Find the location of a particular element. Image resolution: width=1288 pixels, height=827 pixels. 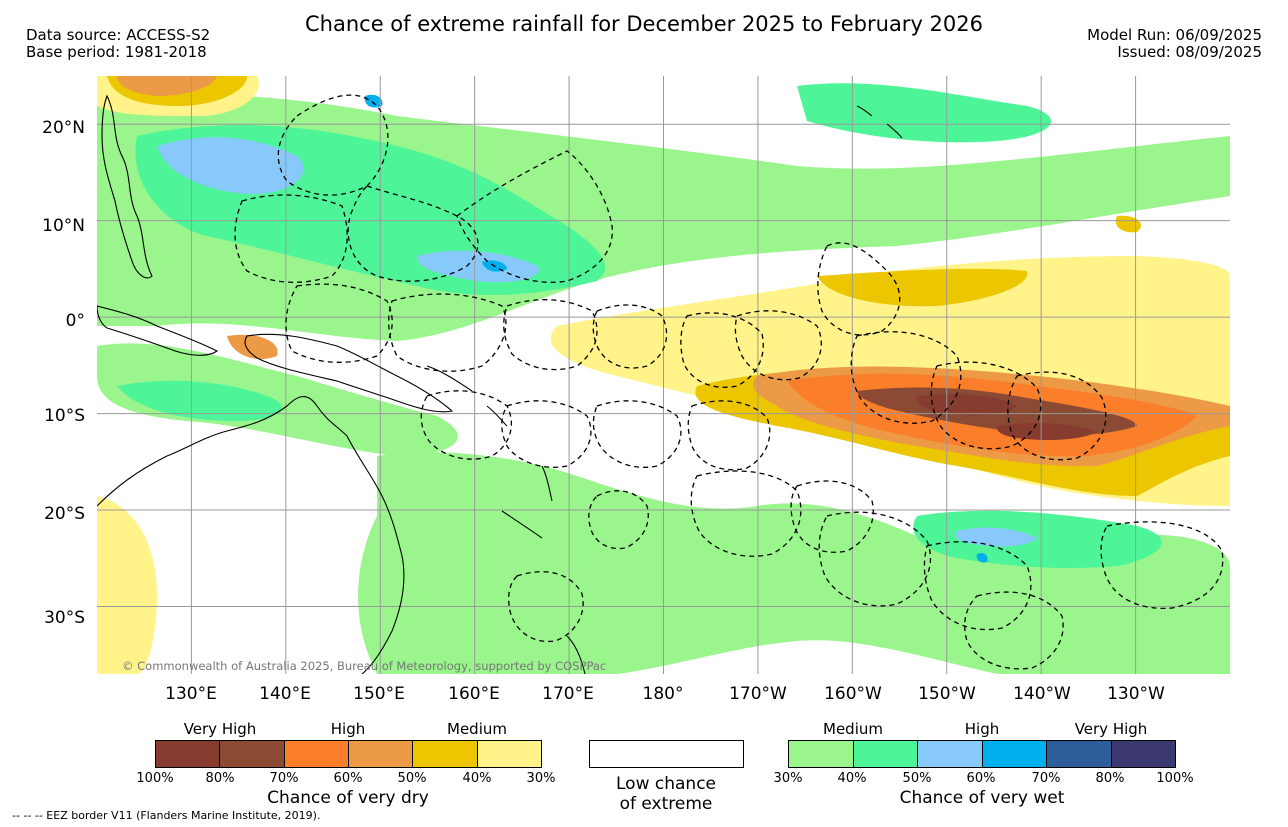

lat-label: 10°N is located at coordinates (63, 226).